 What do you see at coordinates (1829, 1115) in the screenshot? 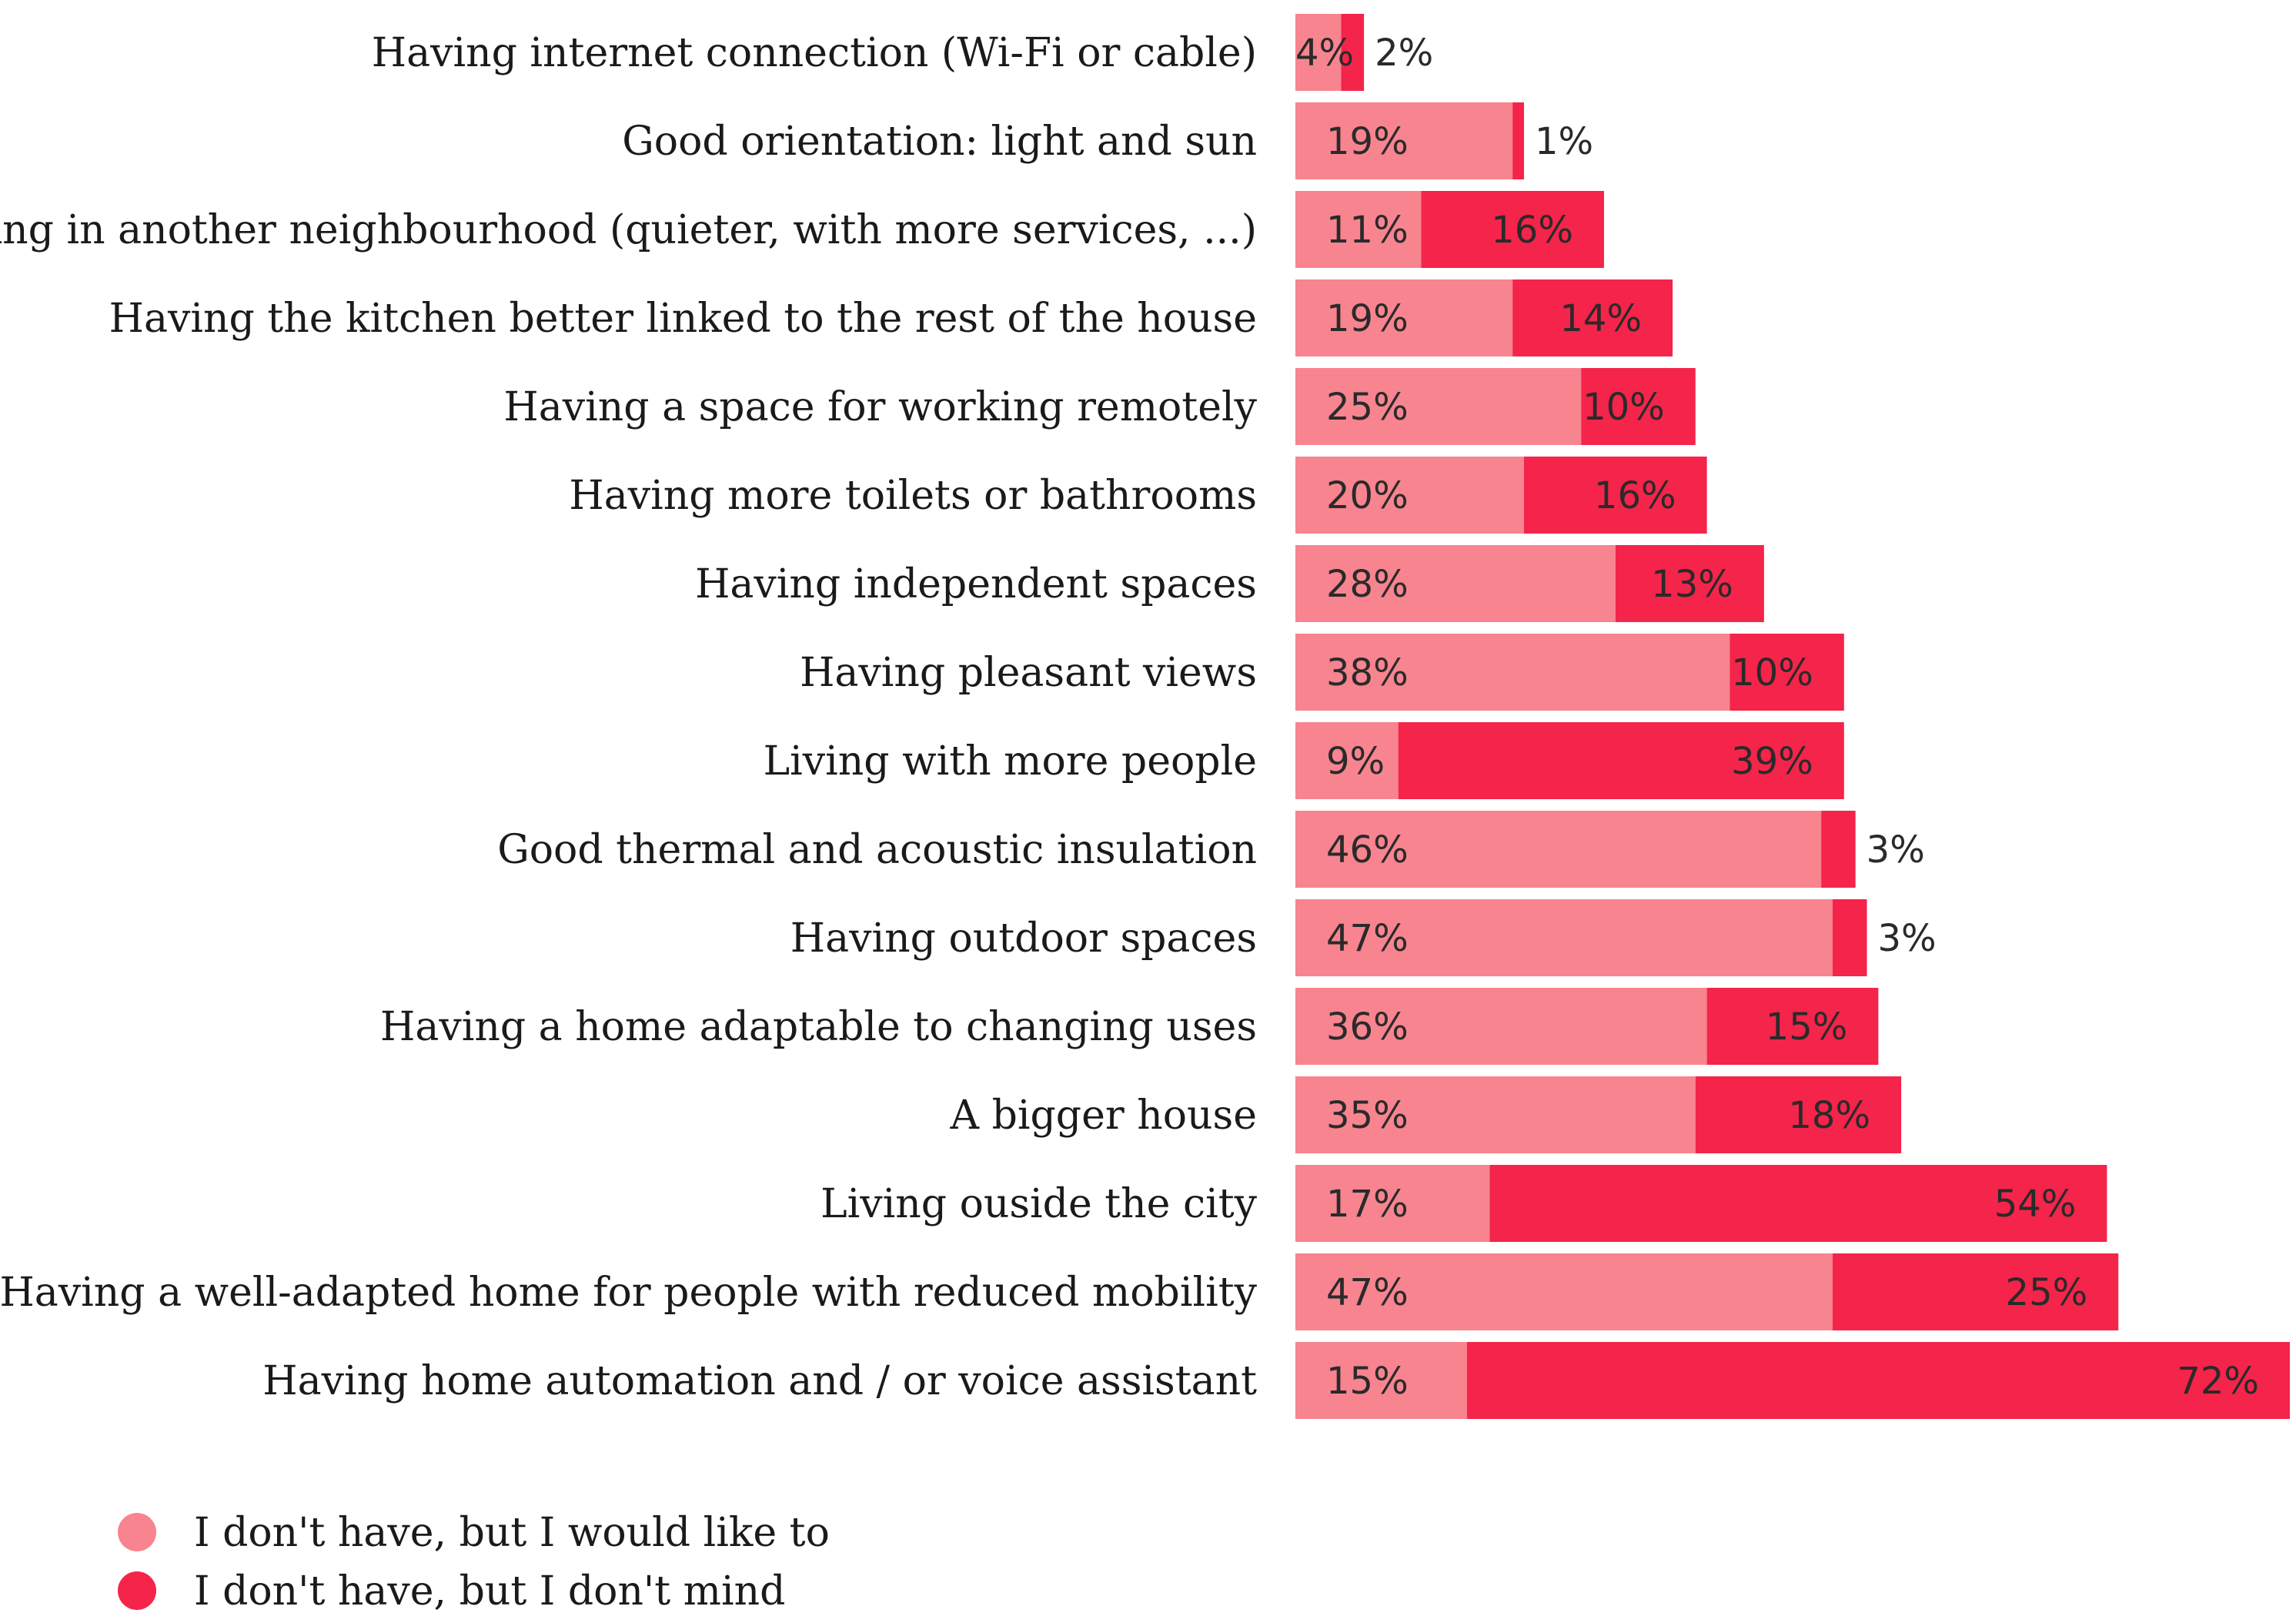
I see `value-label-dont-mind: 18%` at bounding box center [1829, 1115].